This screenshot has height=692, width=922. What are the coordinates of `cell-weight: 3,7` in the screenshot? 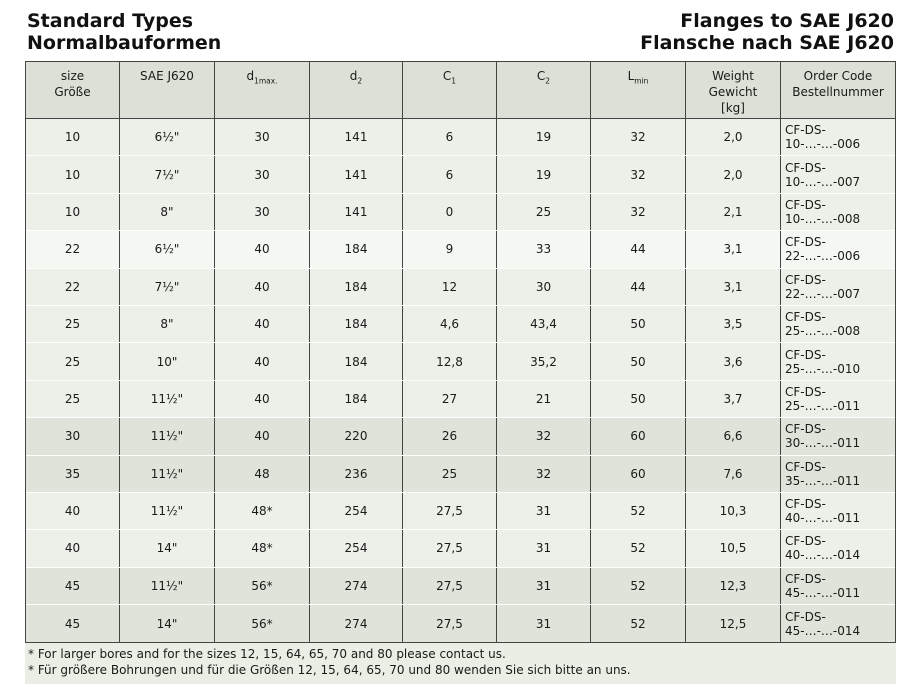 It's located at (733, 399).